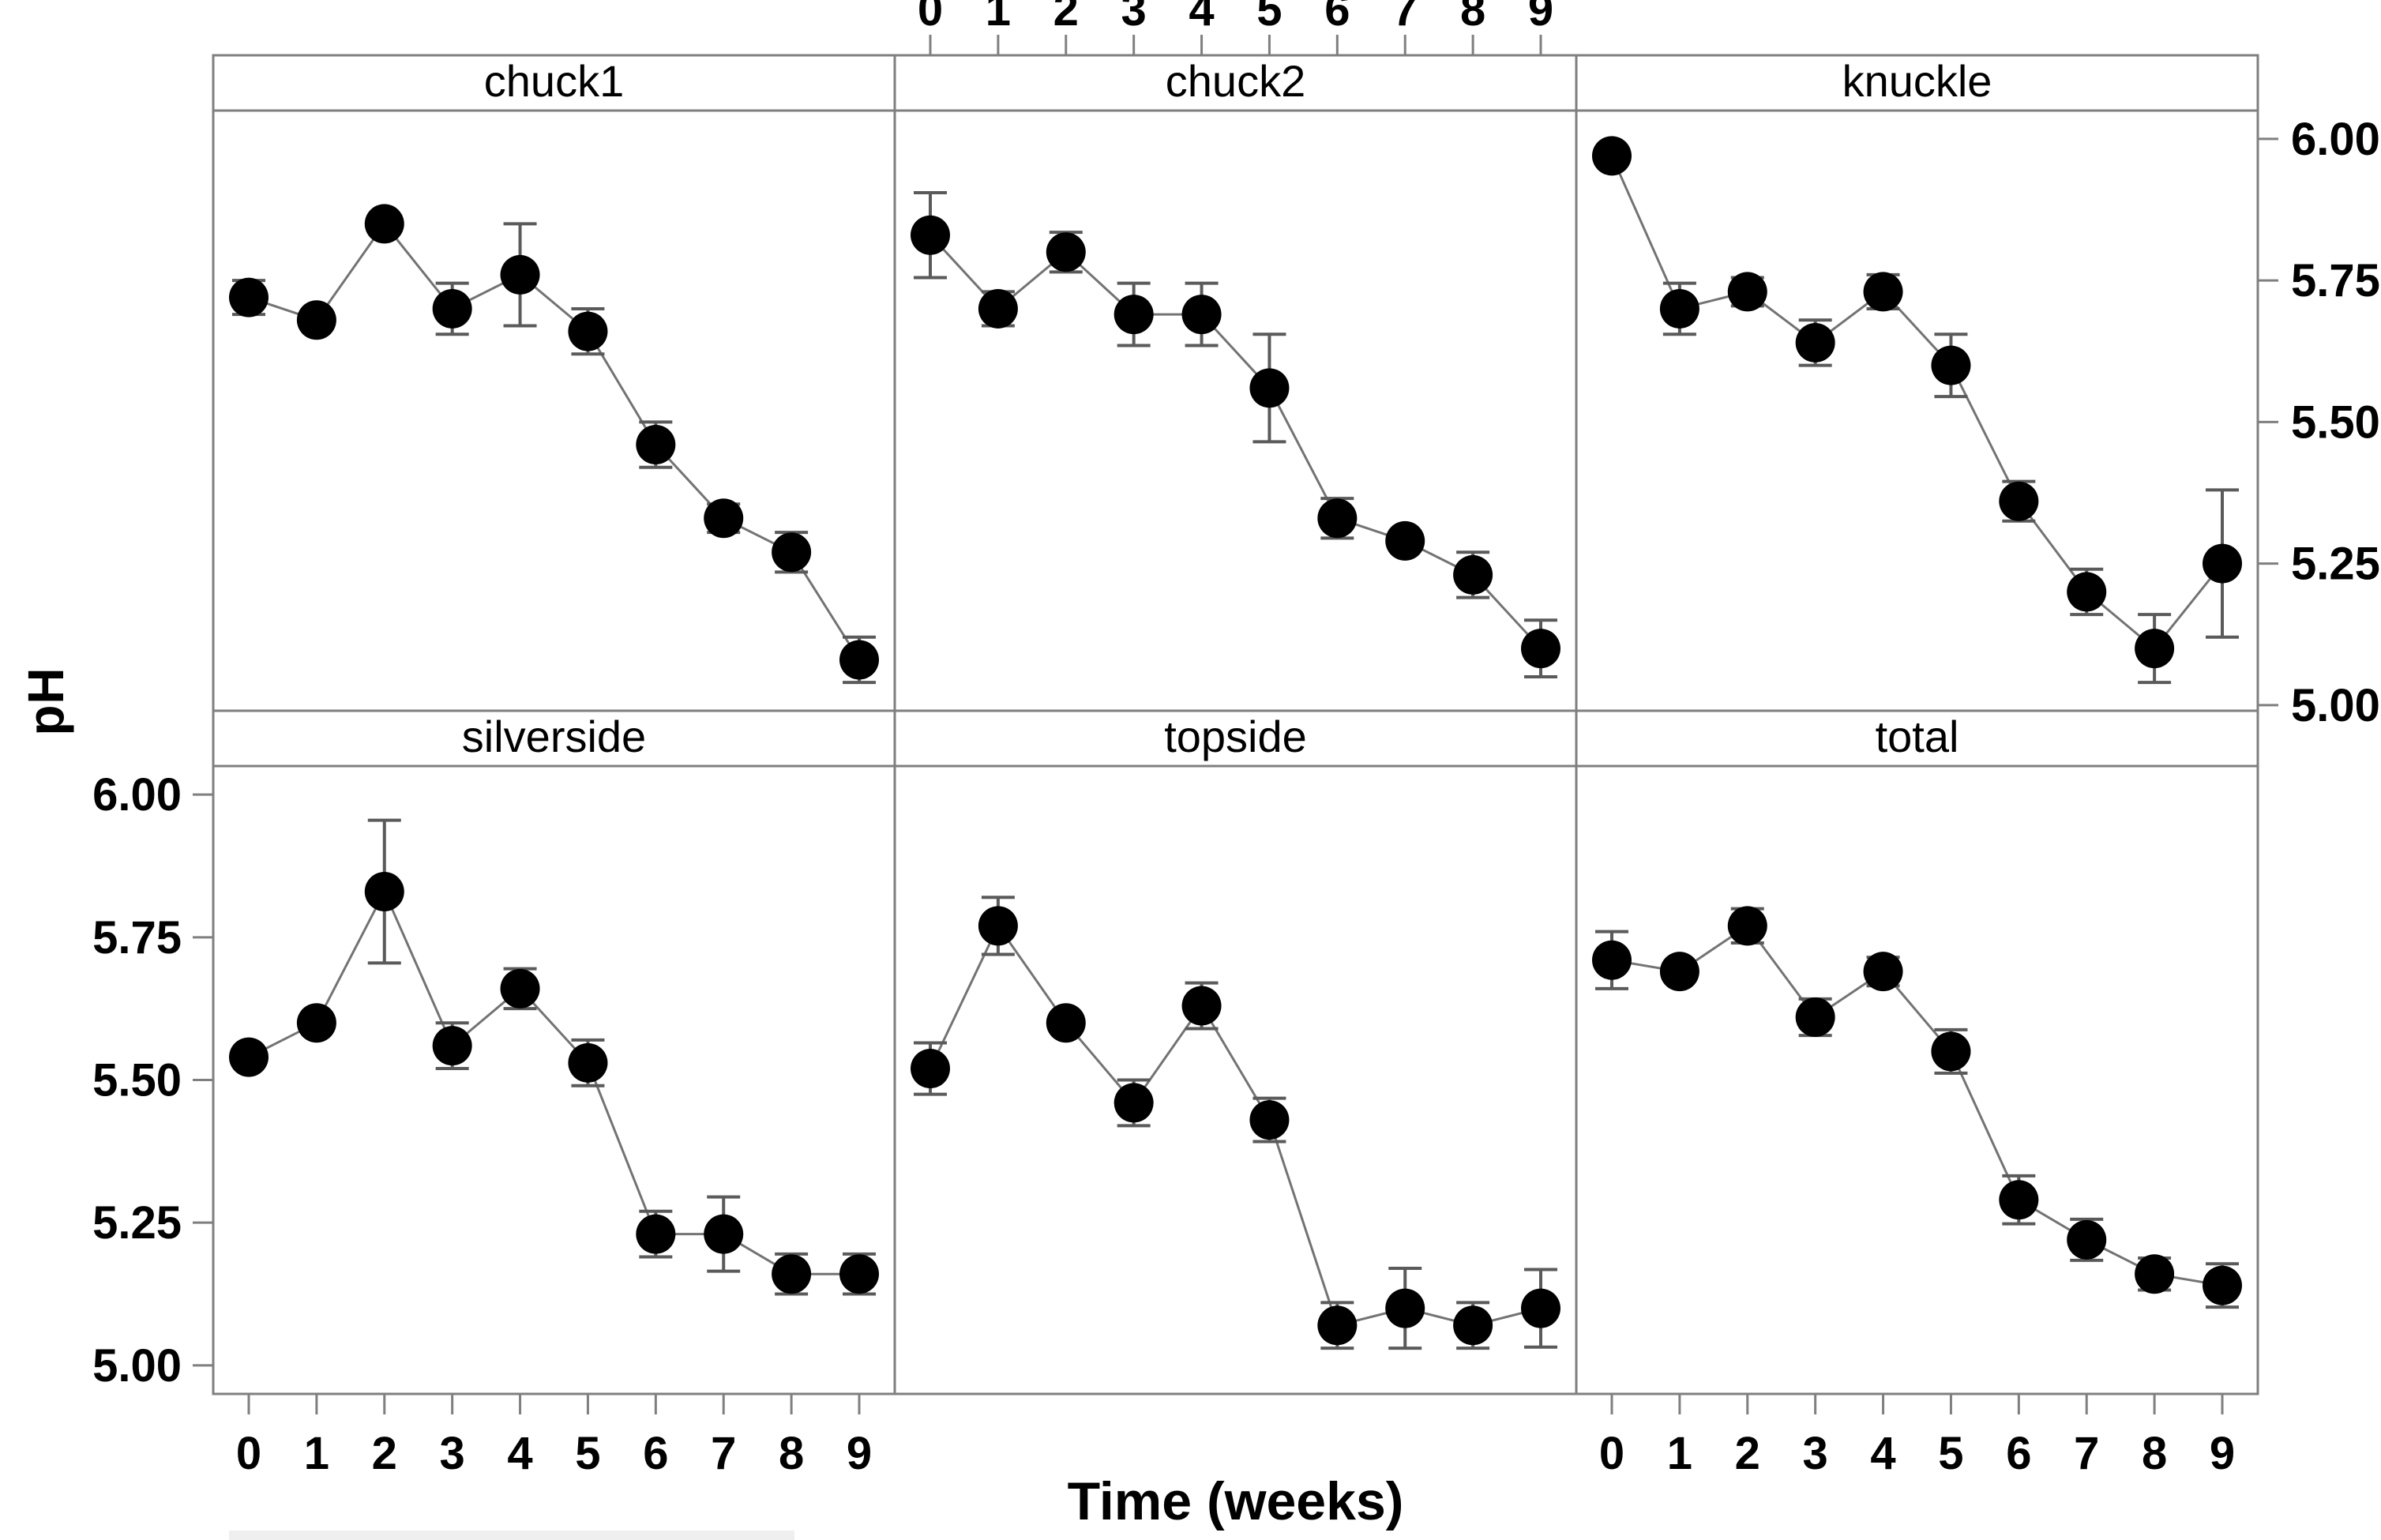  I want to click on panel-title-chuck2: chuck2, so click(1235, 81).